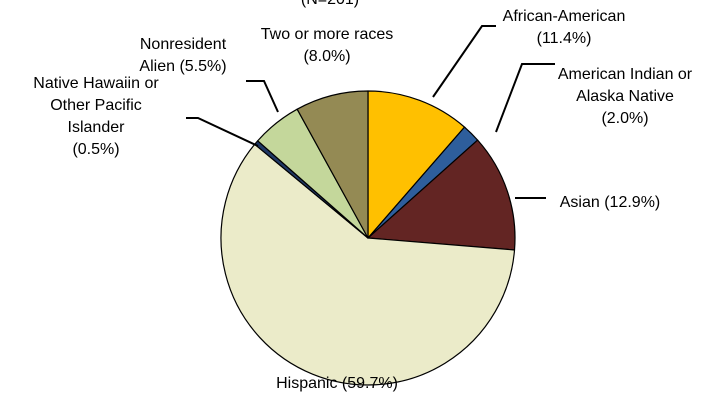 The image size is (719, 412). I want to click on slice-label-line: (2.0%), so click(624, 118).